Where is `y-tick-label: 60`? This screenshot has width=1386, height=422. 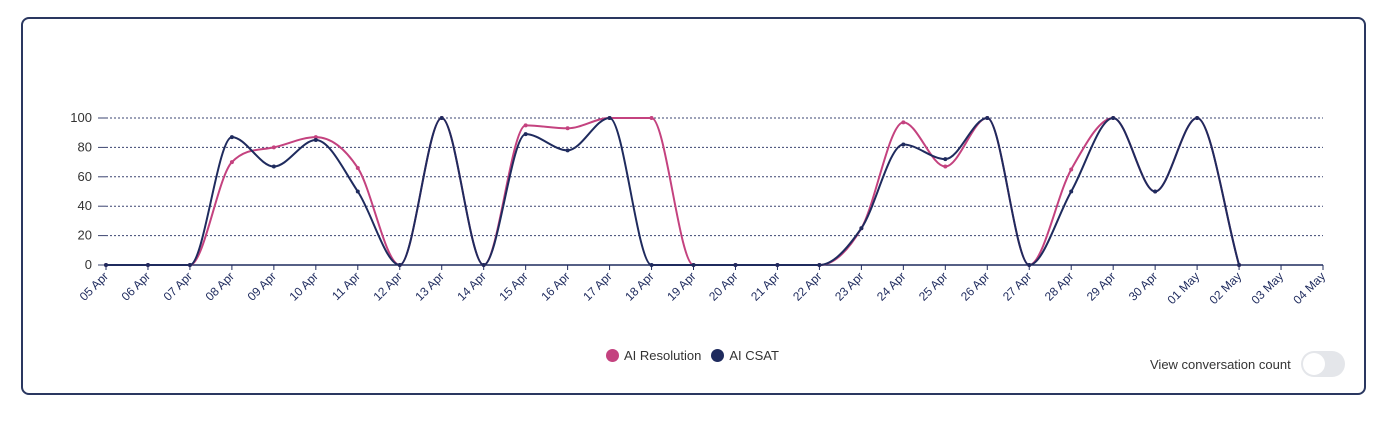
y-tick-label: 60 is located at coordinates (85, 176).